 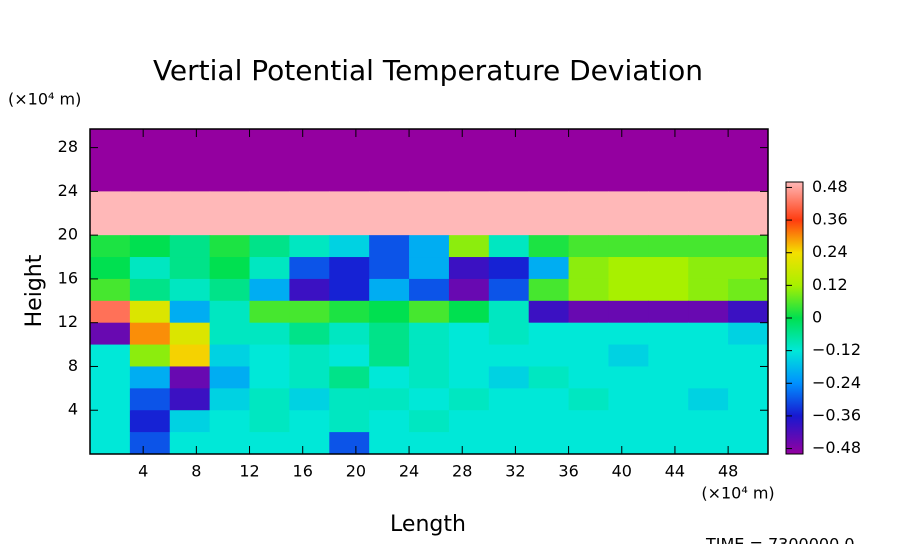 What do you see at coordinates (34, 290) in the screenshot?
I see `y-axis-label: Height` at bounding box center [34, 290].